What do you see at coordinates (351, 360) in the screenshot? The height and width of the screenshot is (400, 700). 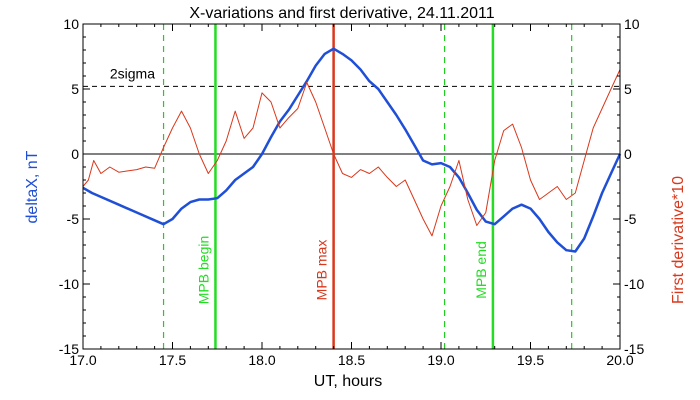 I see `x-tick-label: 18.5` at bounding box center [351, 360].